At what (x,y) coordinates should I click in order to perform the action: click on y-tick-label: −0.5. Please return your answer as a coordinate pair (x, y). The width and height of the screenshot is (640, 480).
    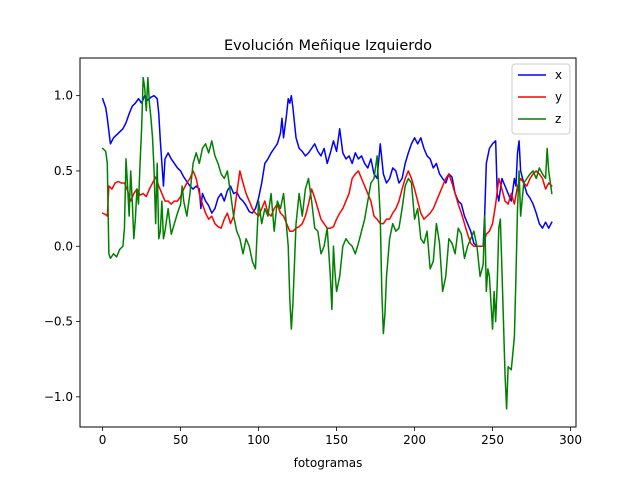
    Looking at the image, I should click on (58, 322).